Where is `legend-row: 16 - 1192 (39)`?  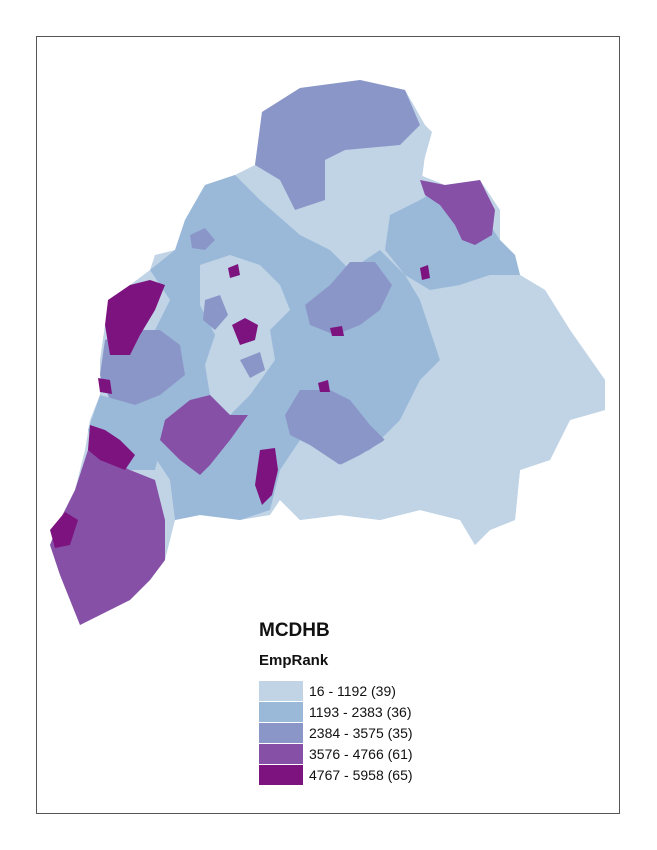 legend-row: 16 - 1192 (39) is located at coordinates (336, 691).